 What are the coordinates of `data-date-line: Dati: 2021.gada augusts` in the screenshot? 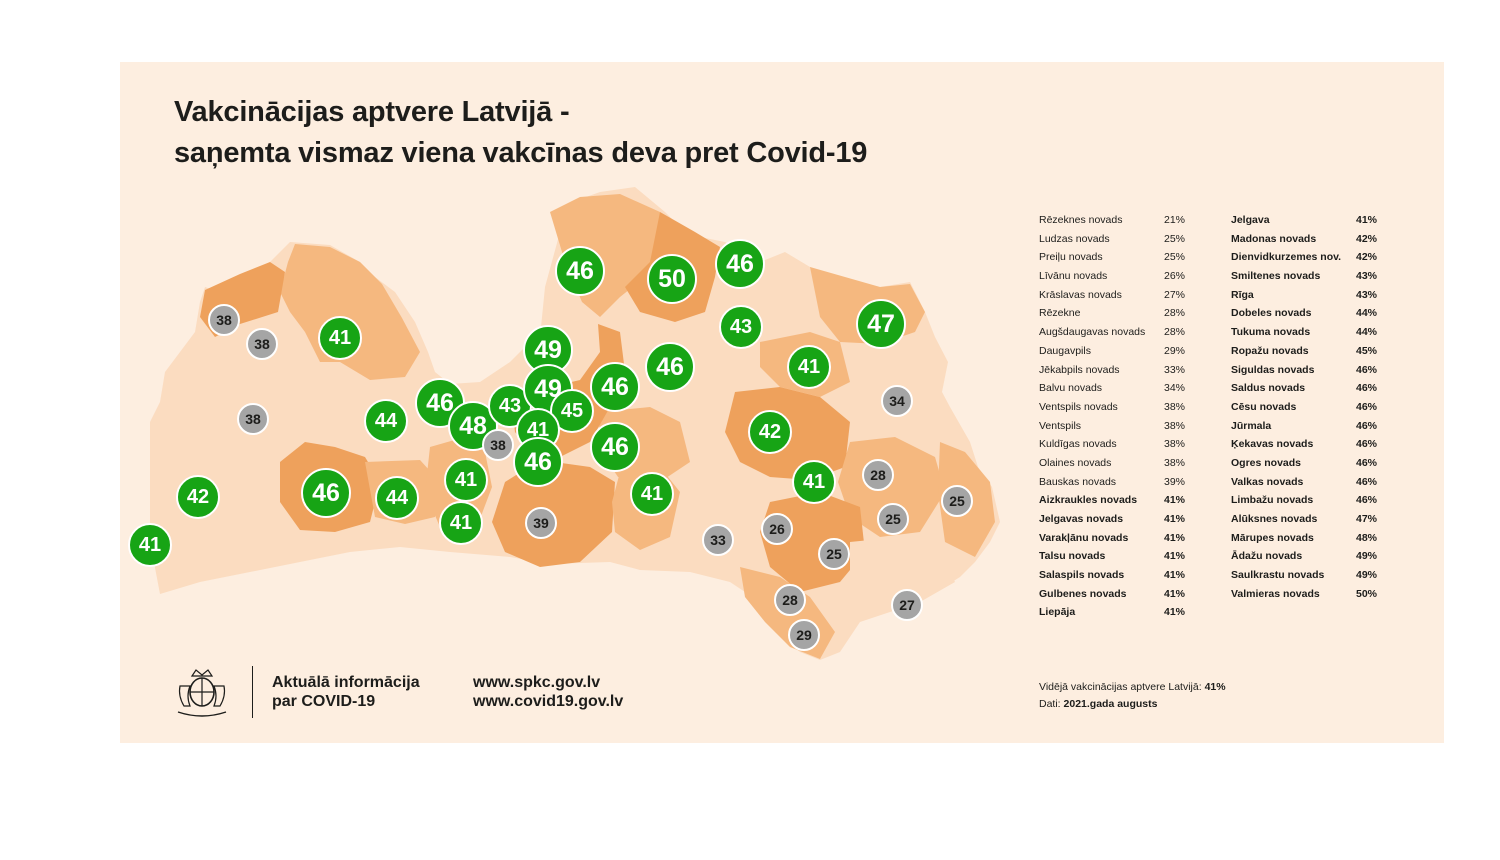 It's located at (1132, 704).